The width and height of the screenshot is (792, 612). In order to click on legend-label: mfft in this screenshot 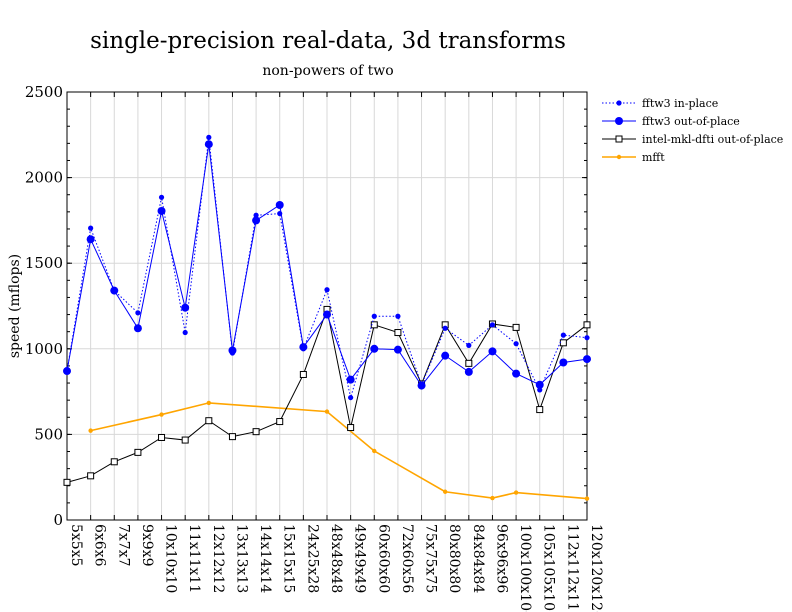, I will do `click(653, 157)`.